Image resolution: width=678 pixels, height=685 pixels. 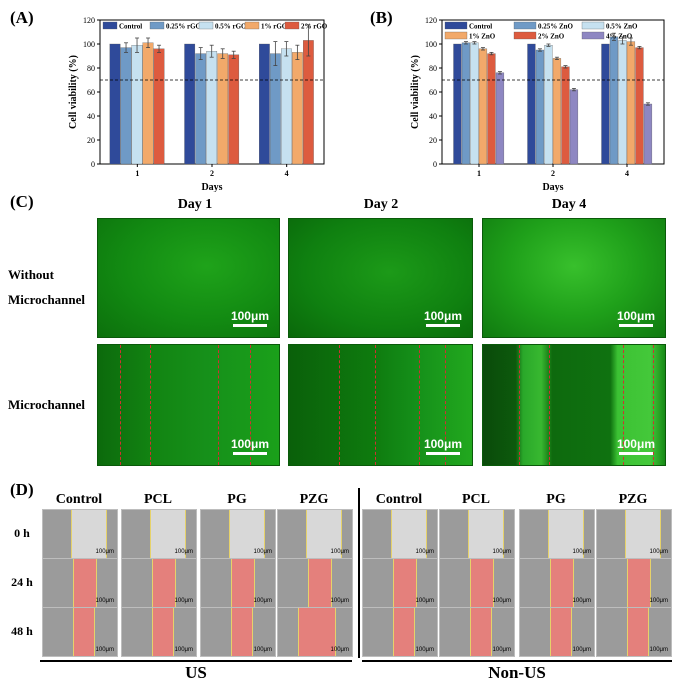 I want to click on fluorescence-image-day2-microchannel: 100μm, so click(x=380, y=405).